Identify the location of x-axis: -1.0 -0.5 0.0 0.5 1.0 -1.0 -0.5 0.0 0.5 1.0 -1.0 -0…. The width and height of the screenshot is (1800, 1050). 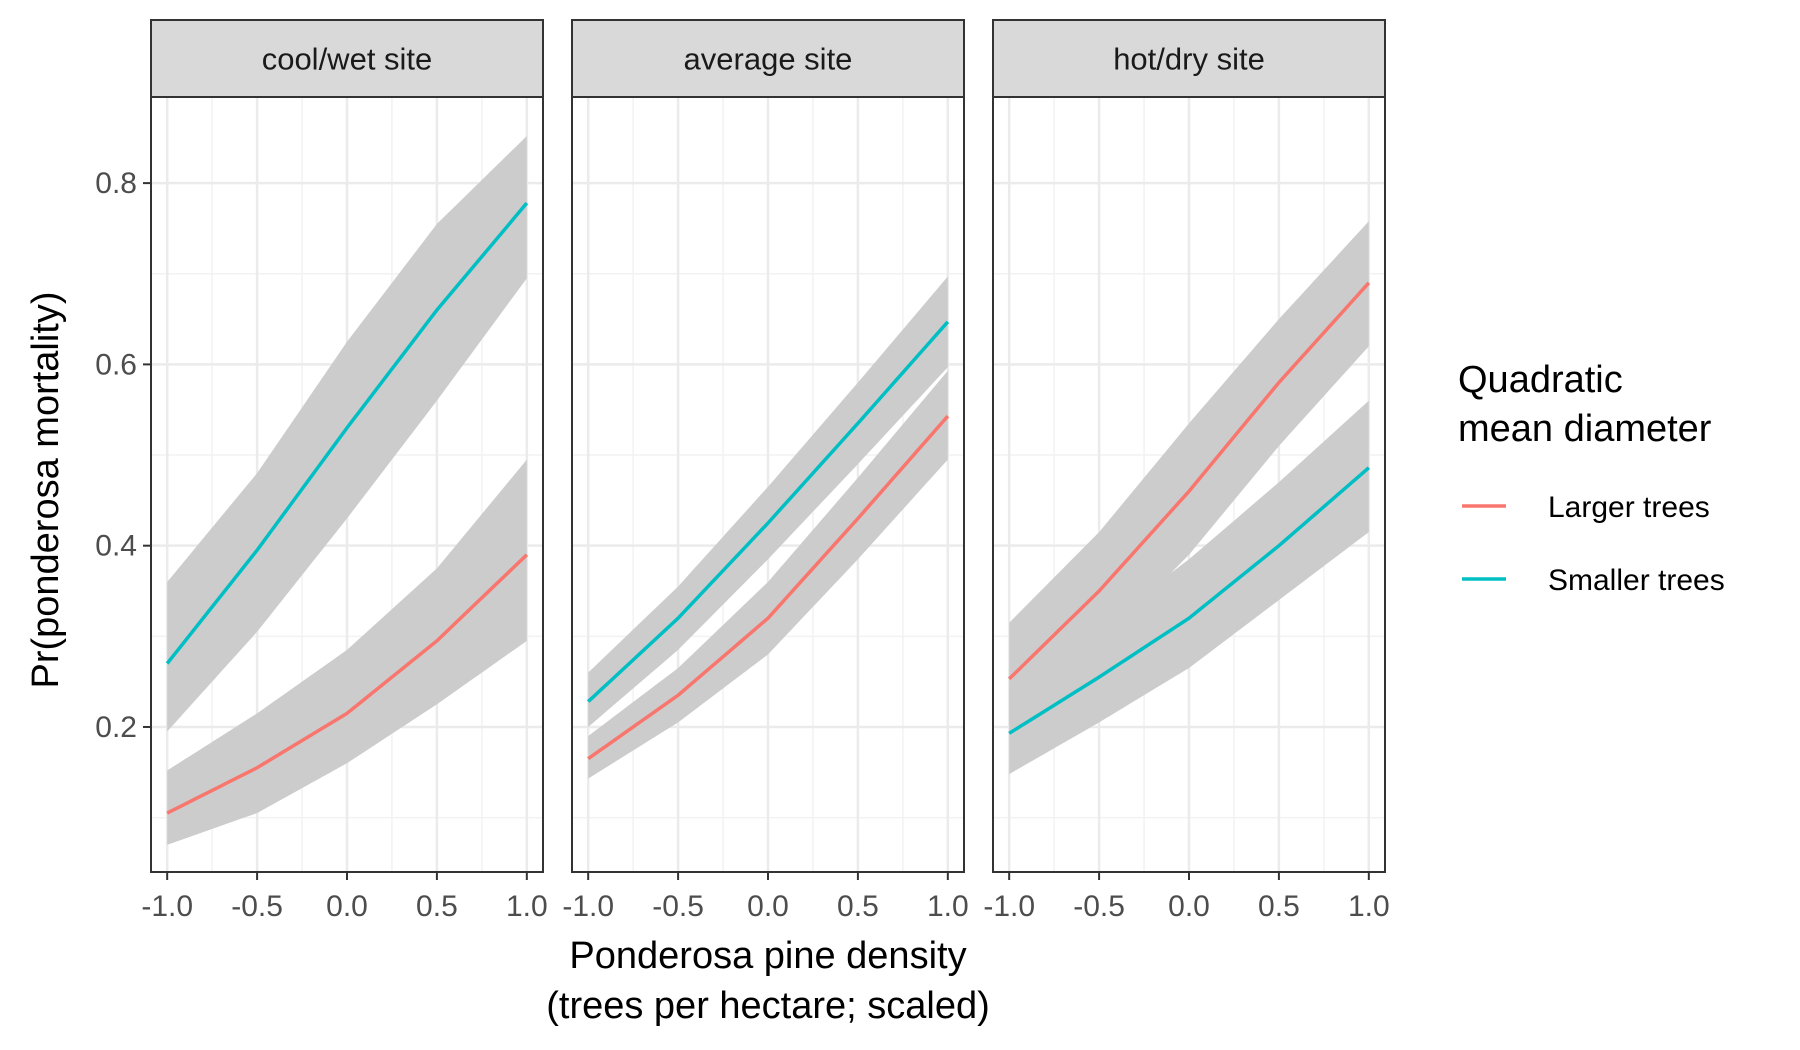
(765, 897).